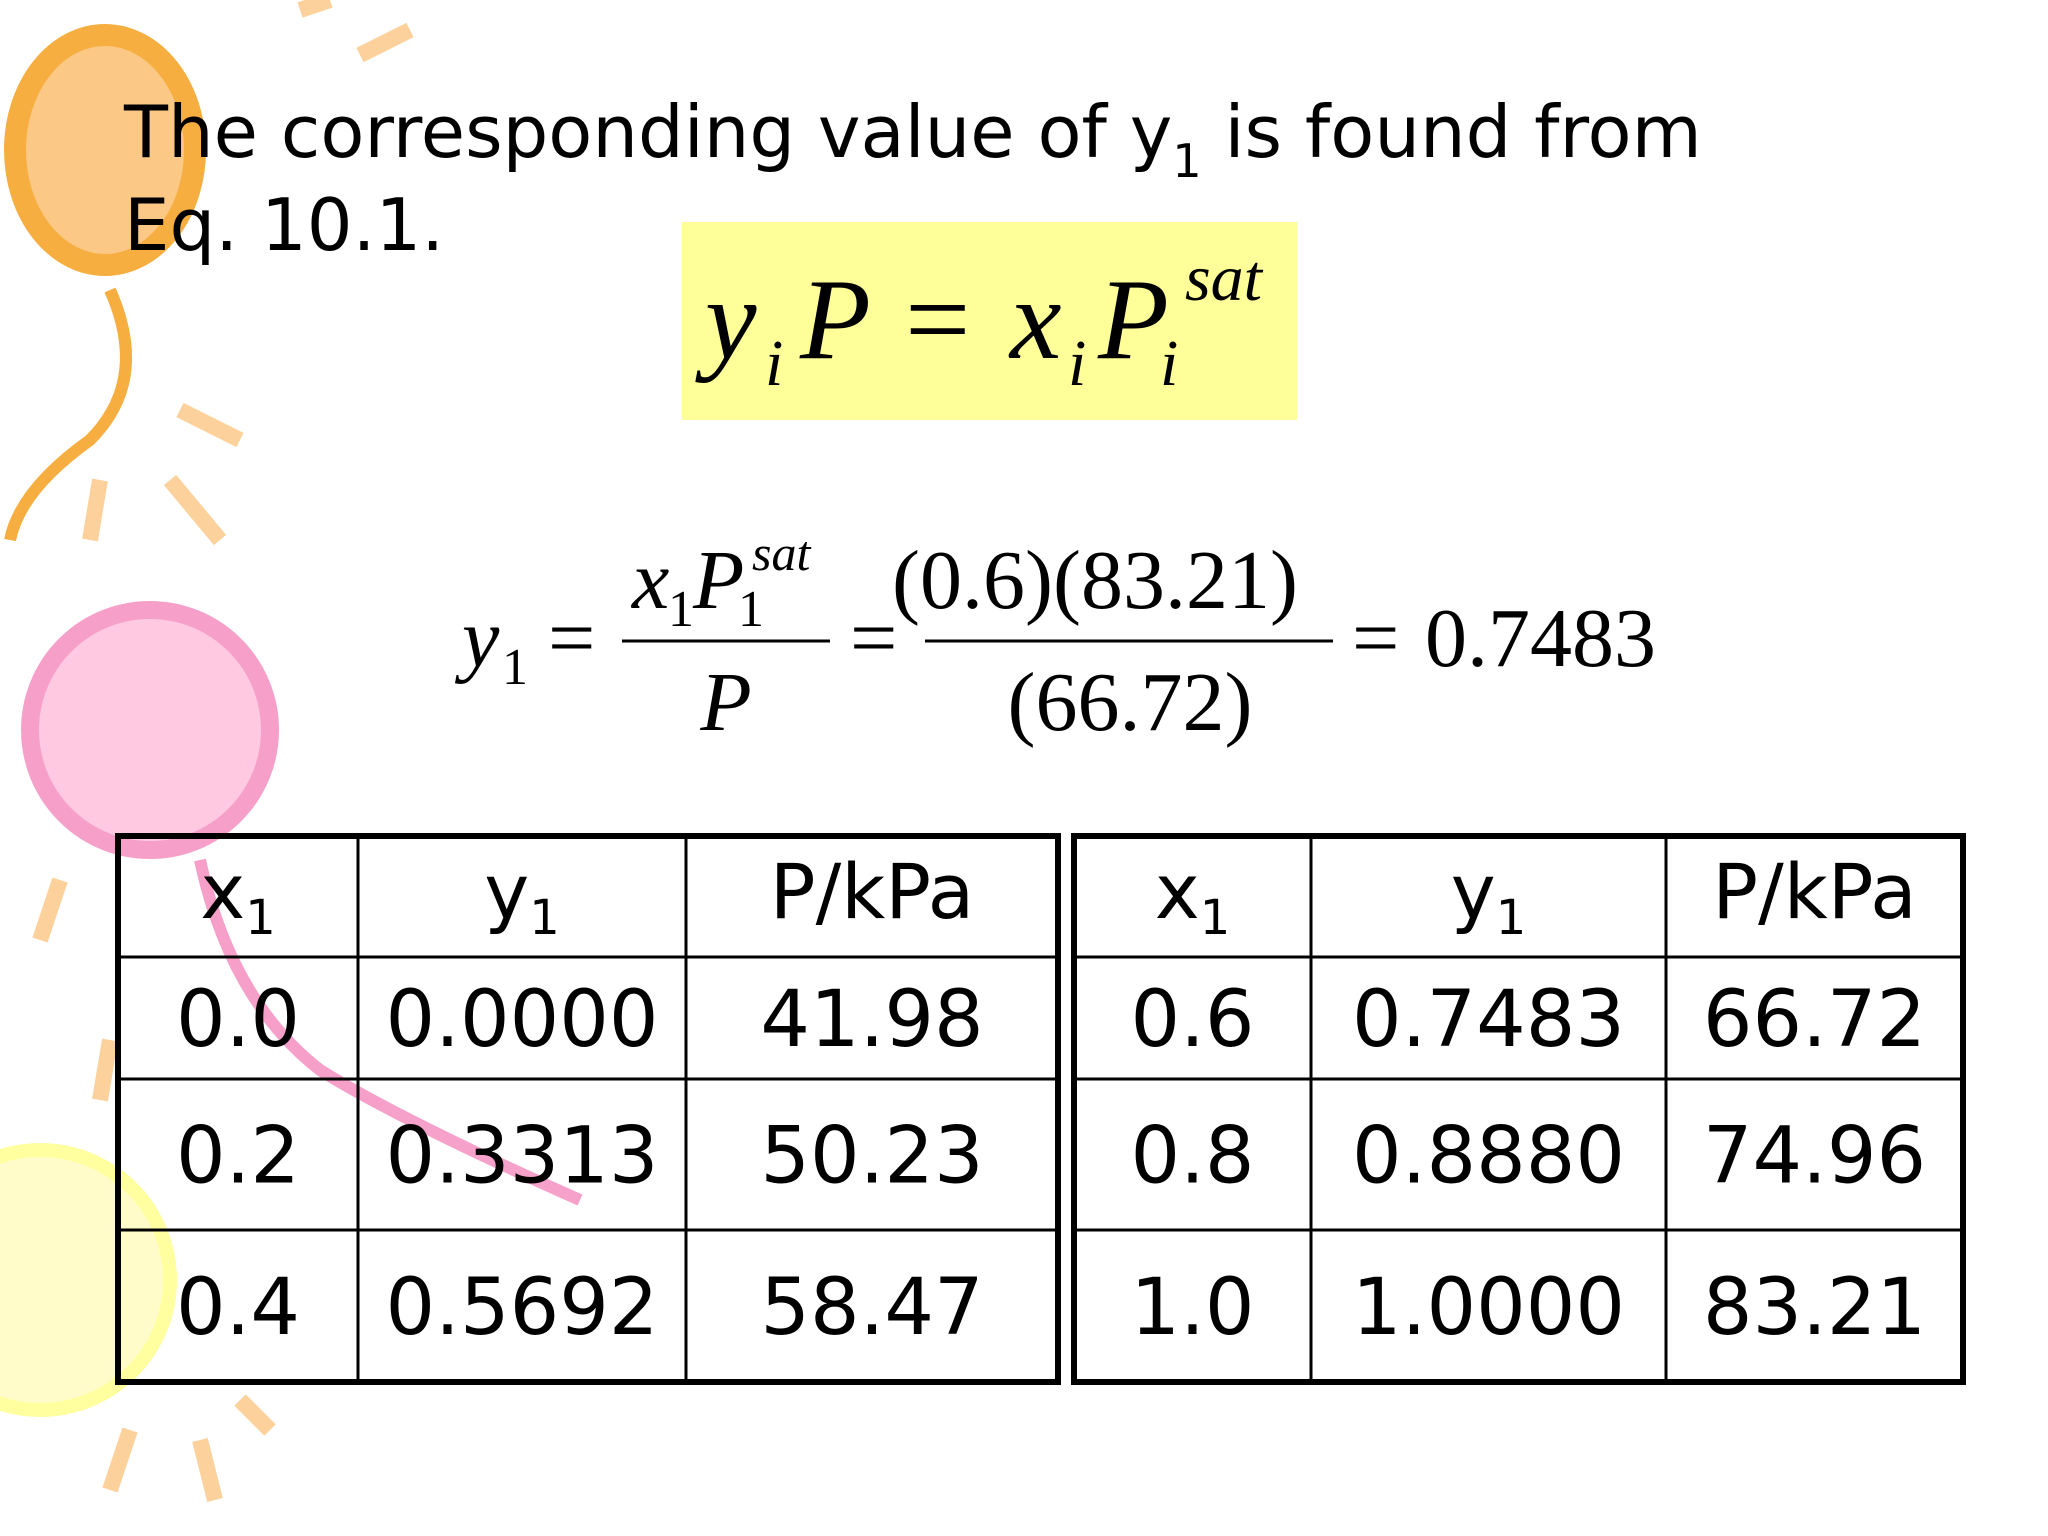  I want to click on eq-result: 0.7483, so click(1540, 638).